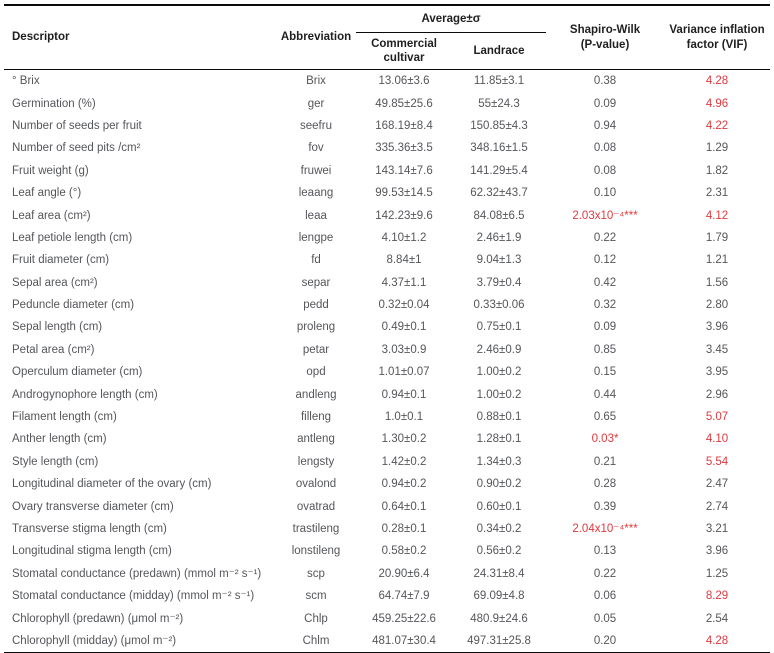  I want to click on descriptor-cell: Anther length (cm), so click(59, 439).